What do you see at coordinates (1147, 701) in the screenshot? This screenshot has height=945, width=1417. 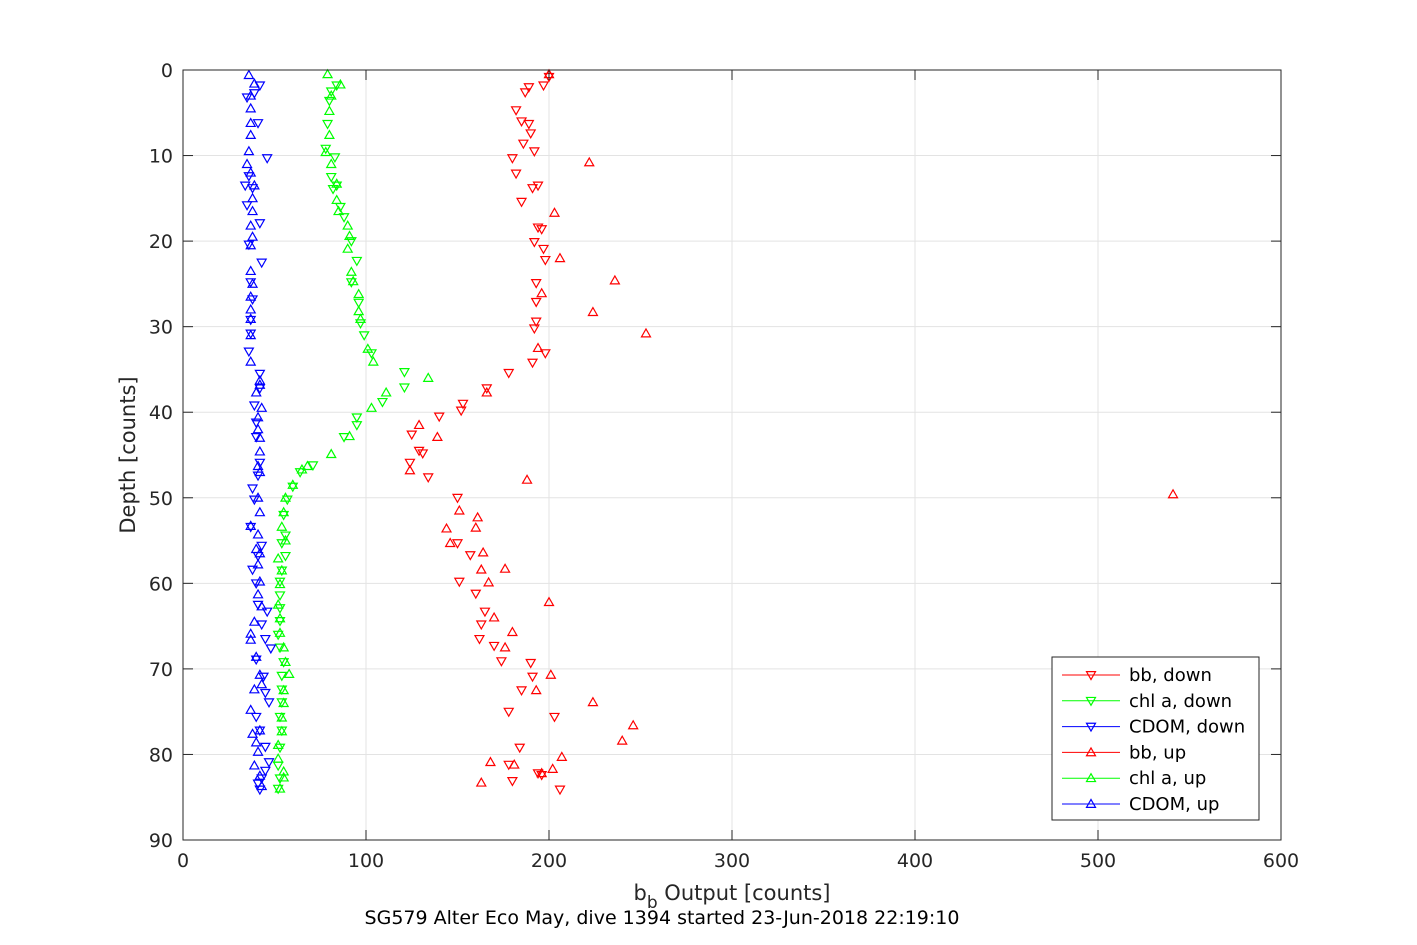 I see `legend-entry: chl a, down` at bounding box center [1147, 701].